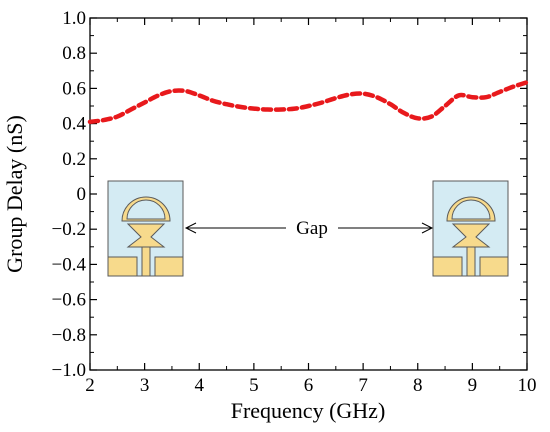  Describe the element at coordinates (14, 194) in the screenshot. I see `y-axis-title: Group Delay (nS)` at that location.